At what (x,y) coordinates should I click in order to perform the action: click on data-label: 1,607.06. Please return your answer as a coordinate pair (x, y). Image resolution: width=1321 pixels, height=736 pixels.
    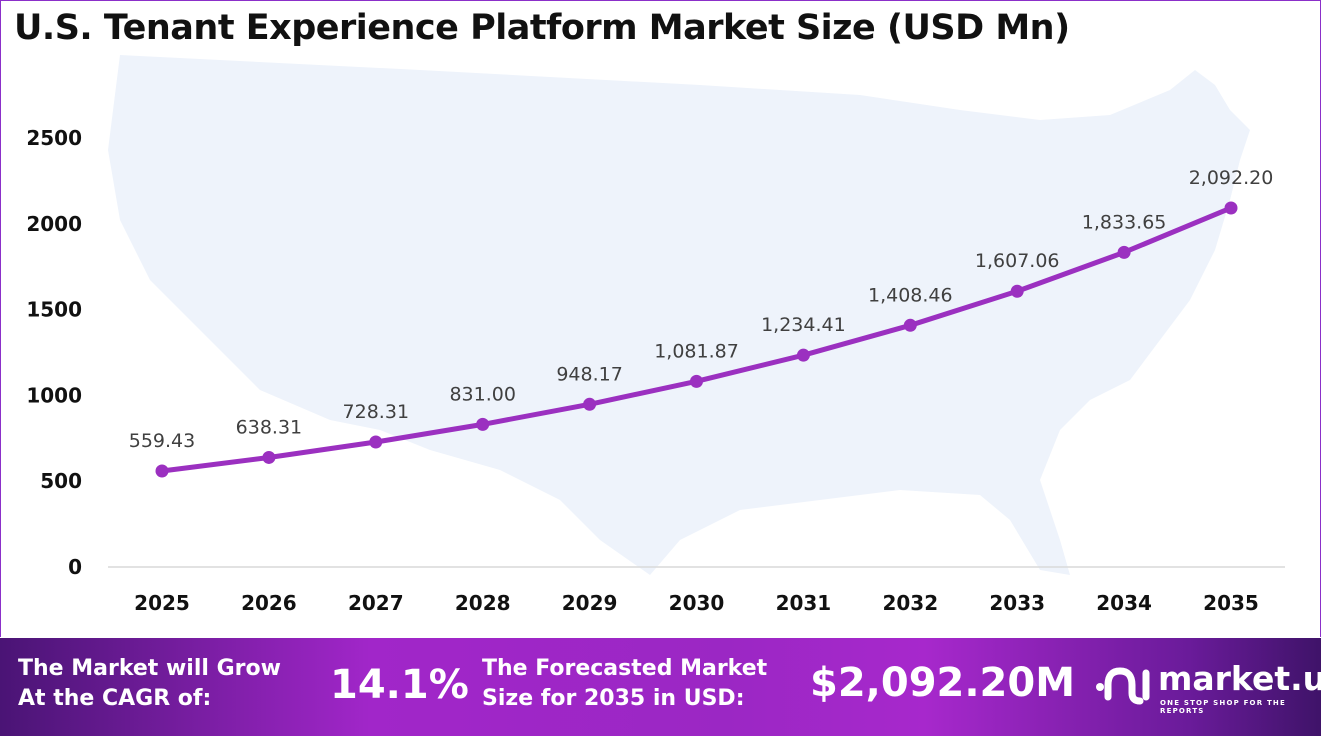
    Looking at the image, I should click on (1017, 261).